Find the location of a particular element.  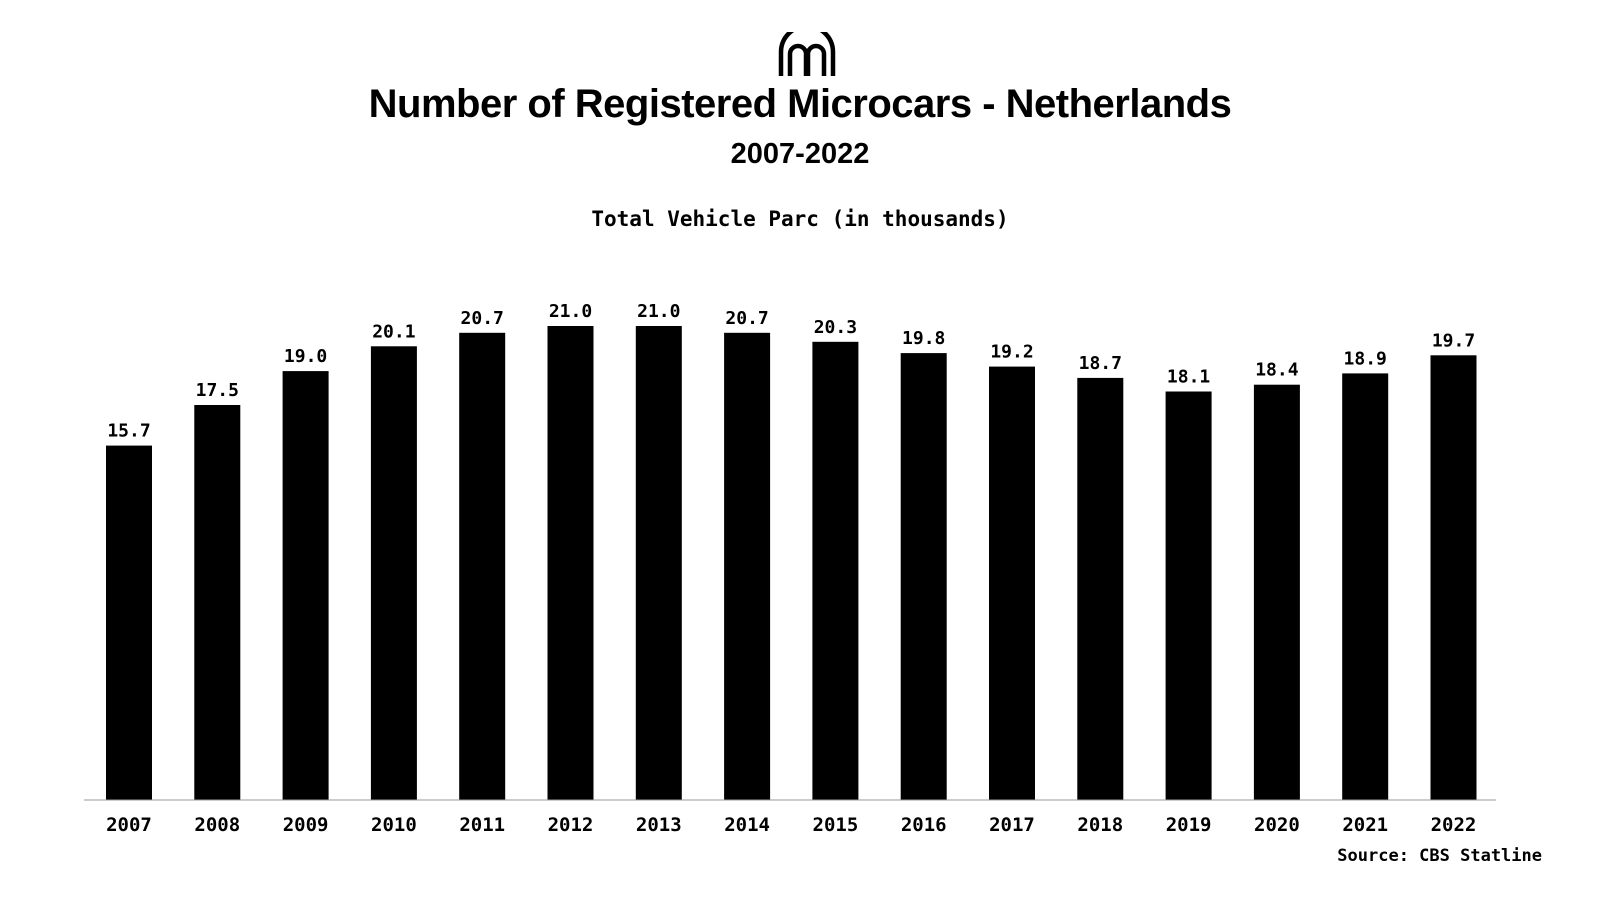

x-tick-label-2020: 2020 is located at coordinates (1277, 825).